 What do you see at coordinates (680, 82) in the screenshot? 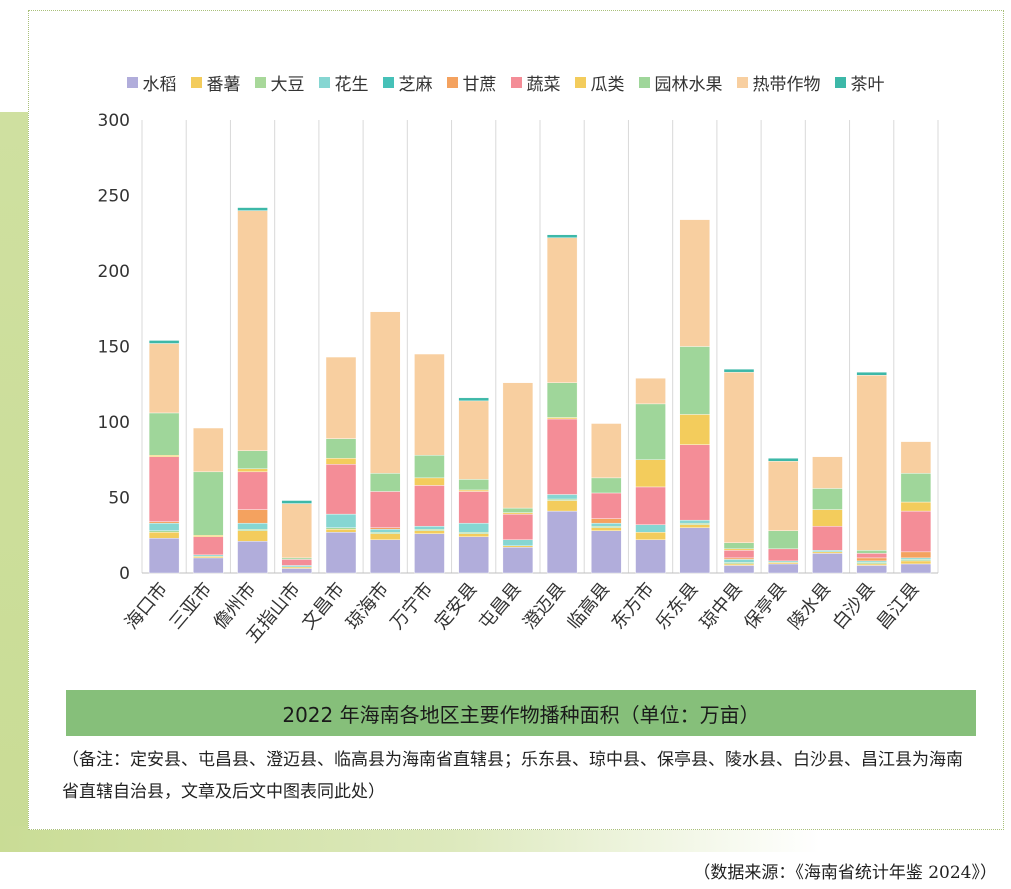
I see `legend-entry: 园林水果` at bounding box center [680, 82].